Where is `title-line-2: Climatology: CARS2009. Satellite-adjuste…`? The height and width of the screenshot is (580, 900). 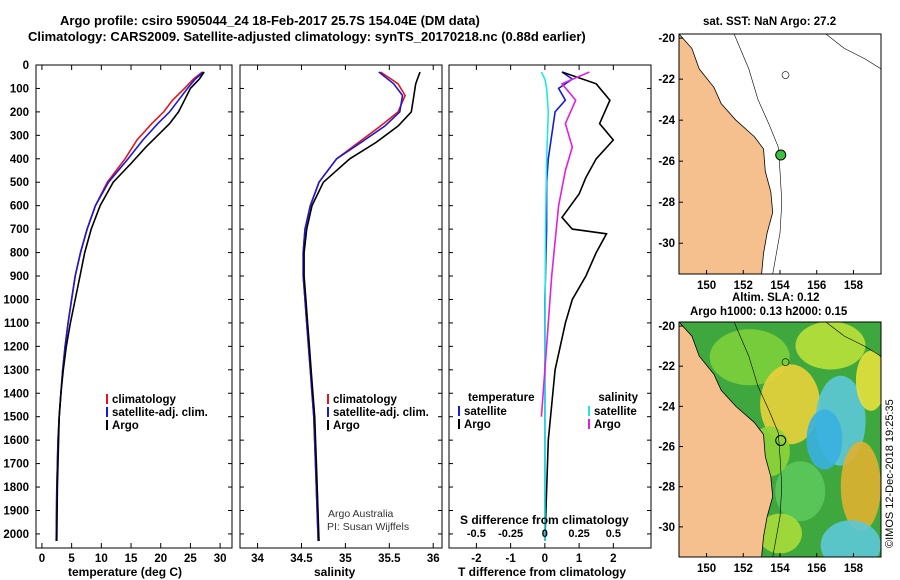 title-line-2: Climatology: CARS2009. Satellite-adjuste… is located at coordinates (307, 36).